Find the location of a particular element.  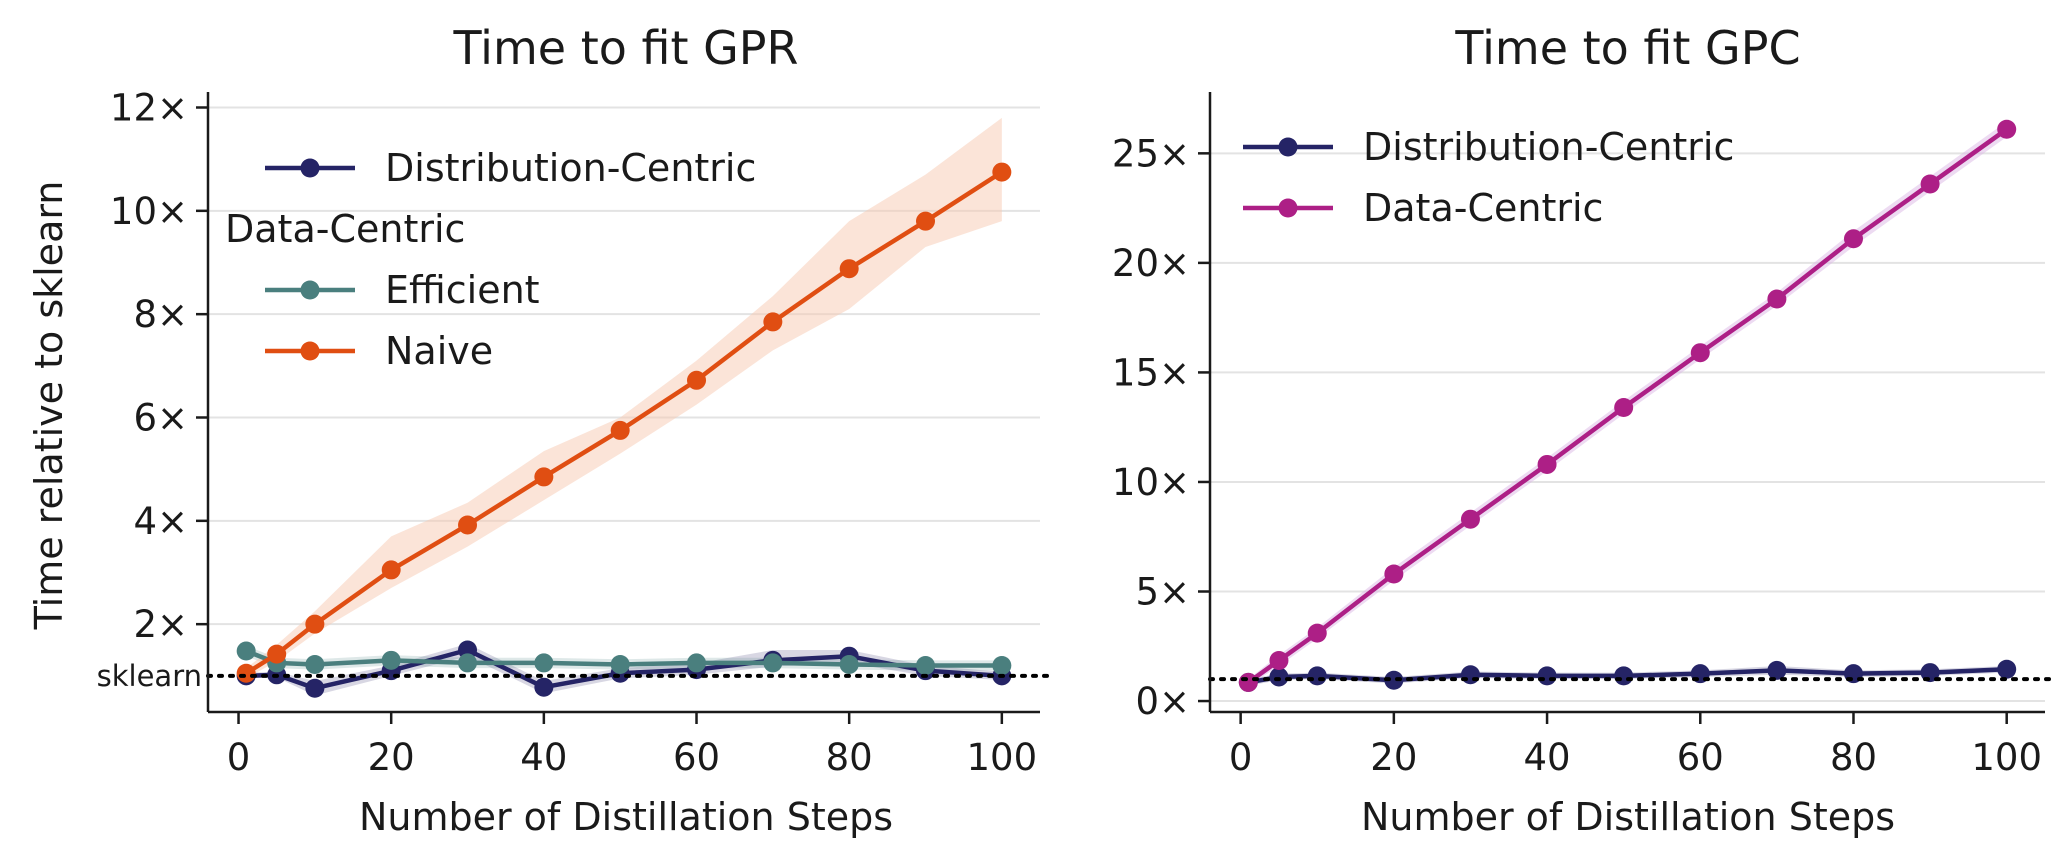

chart-title: Time to fit GPC is located at coordinates (1627, 48).